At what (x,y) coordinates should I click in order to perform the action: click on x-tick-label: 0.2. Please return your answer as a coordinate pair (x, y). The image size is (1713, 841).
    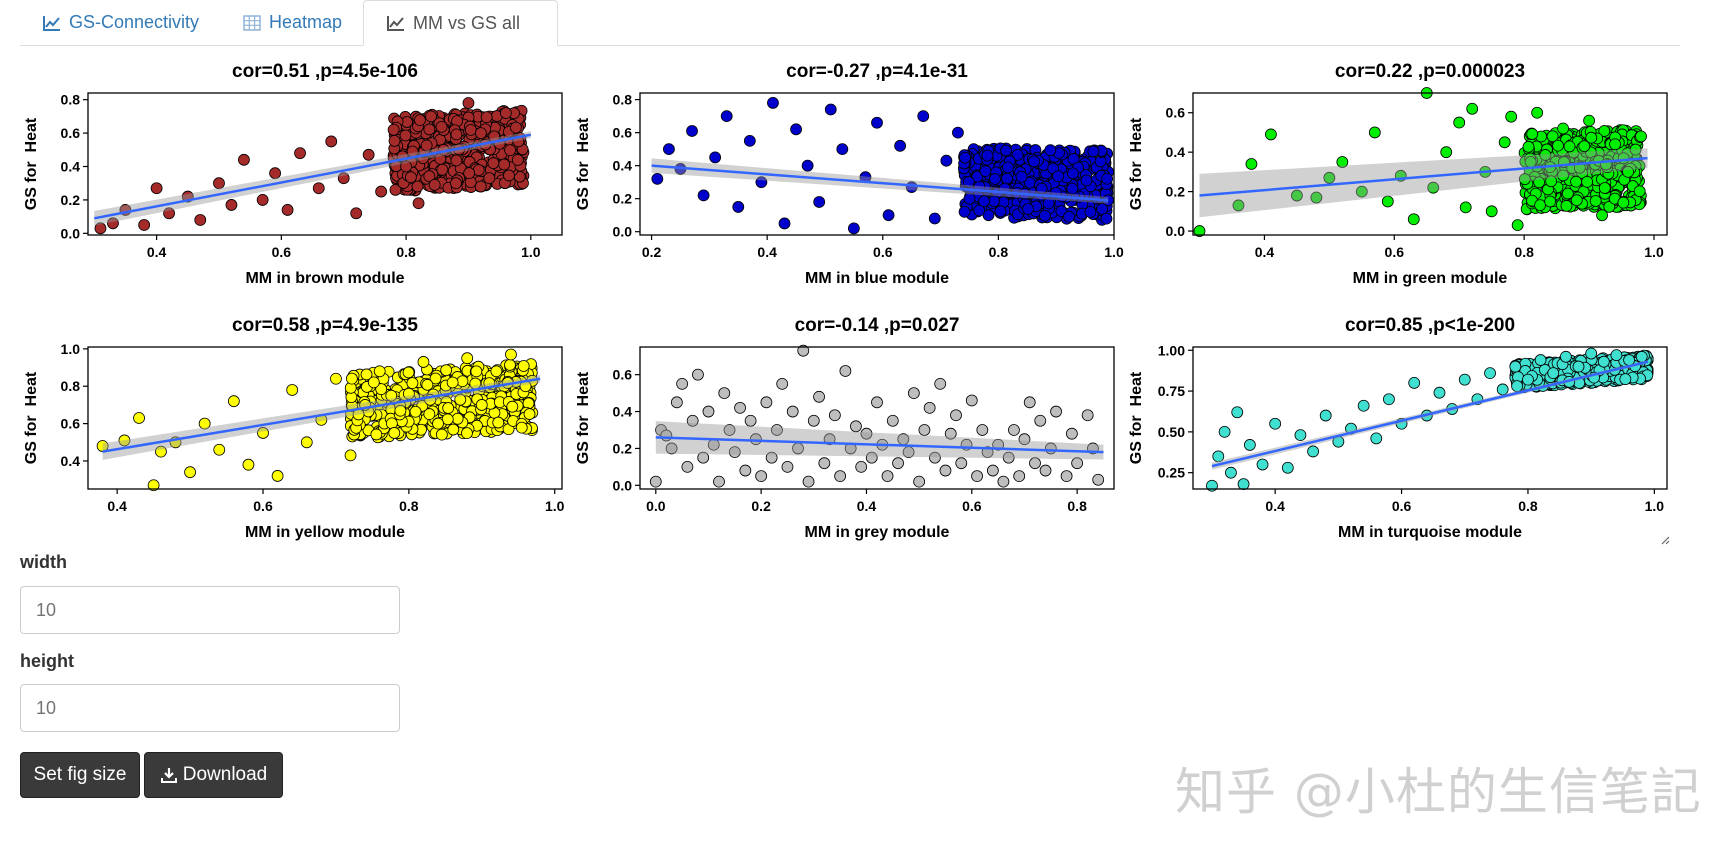
    Looking at the image, I should click on (761, 506).